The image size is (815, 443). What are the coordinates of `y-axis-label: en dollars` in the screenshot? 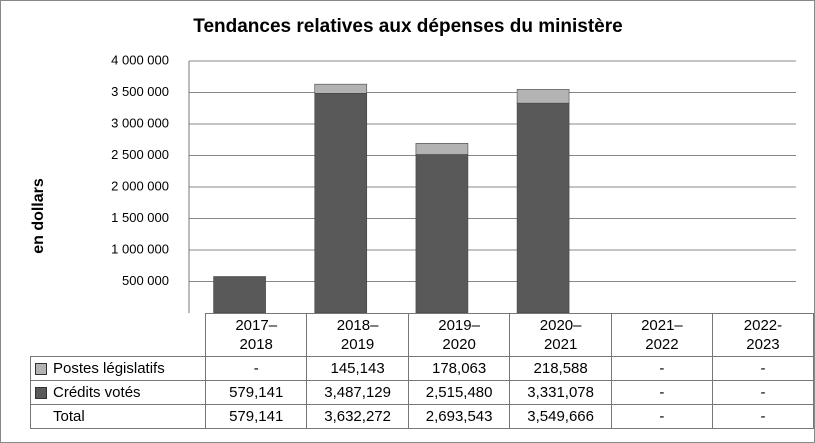 It's located at (38, 216).